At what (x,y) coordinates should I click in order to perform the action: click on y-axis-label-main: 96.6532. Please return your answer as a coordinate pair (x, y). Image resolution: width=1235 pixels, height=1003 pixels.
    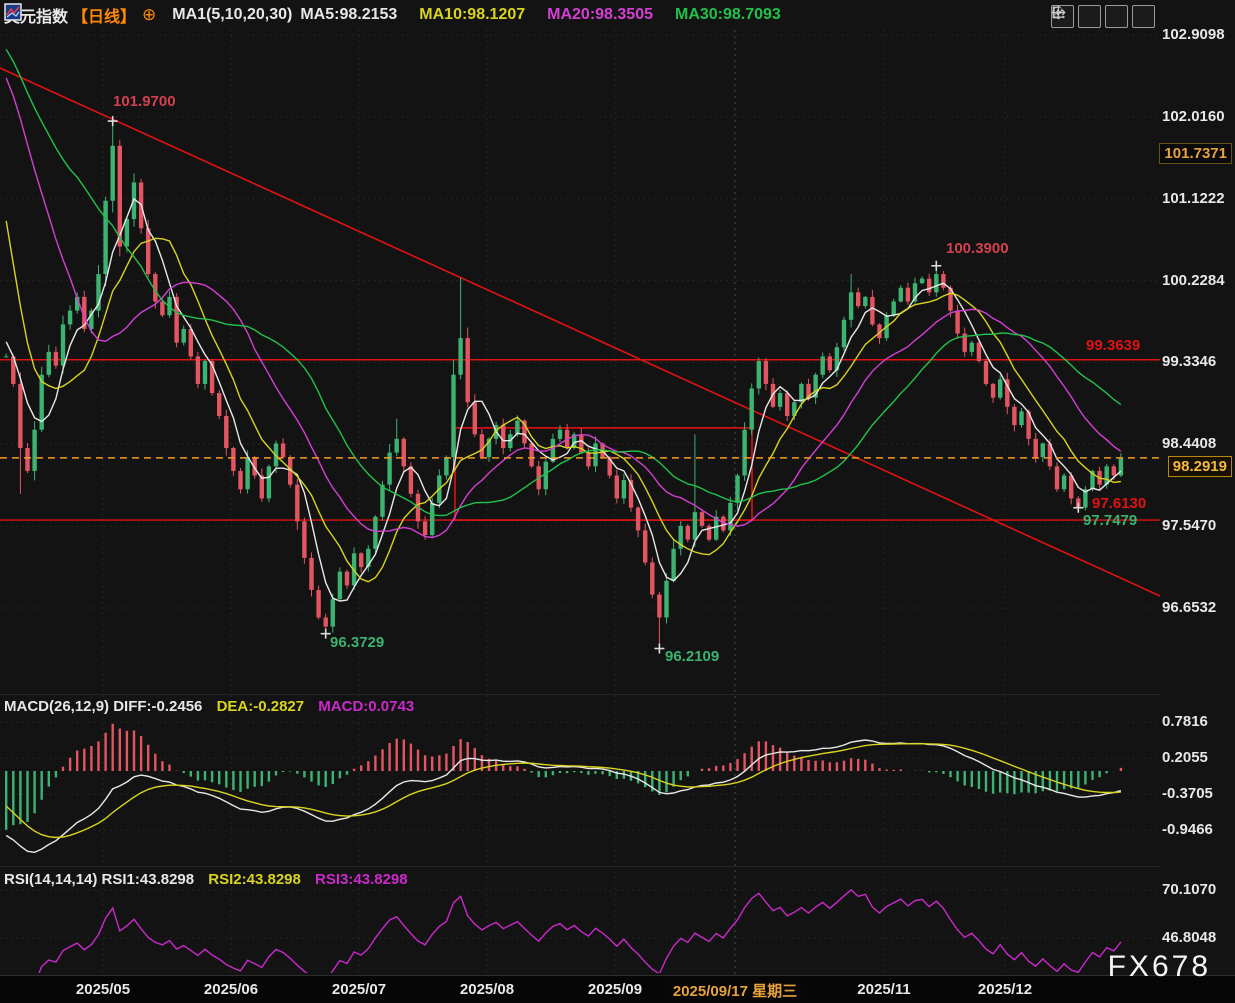
    Looking at the image, I should click on (1189, 607).